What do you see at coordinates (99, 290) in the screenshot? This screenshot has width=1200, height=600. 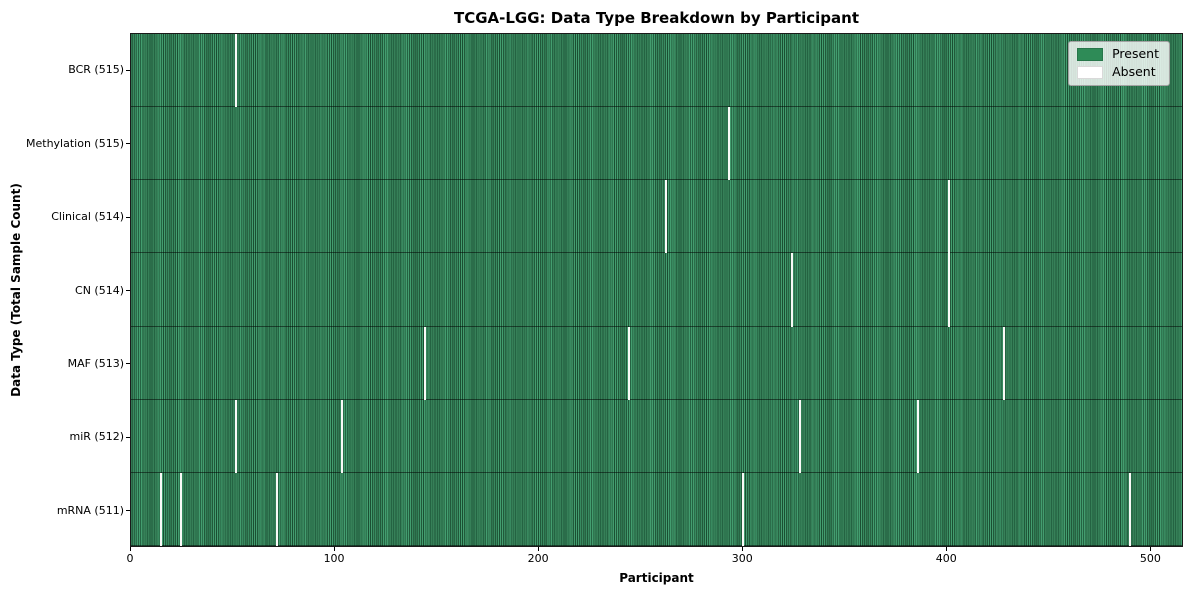 I see `y-tick-label-CN: CN (514)` at bounding box center [99, 290].